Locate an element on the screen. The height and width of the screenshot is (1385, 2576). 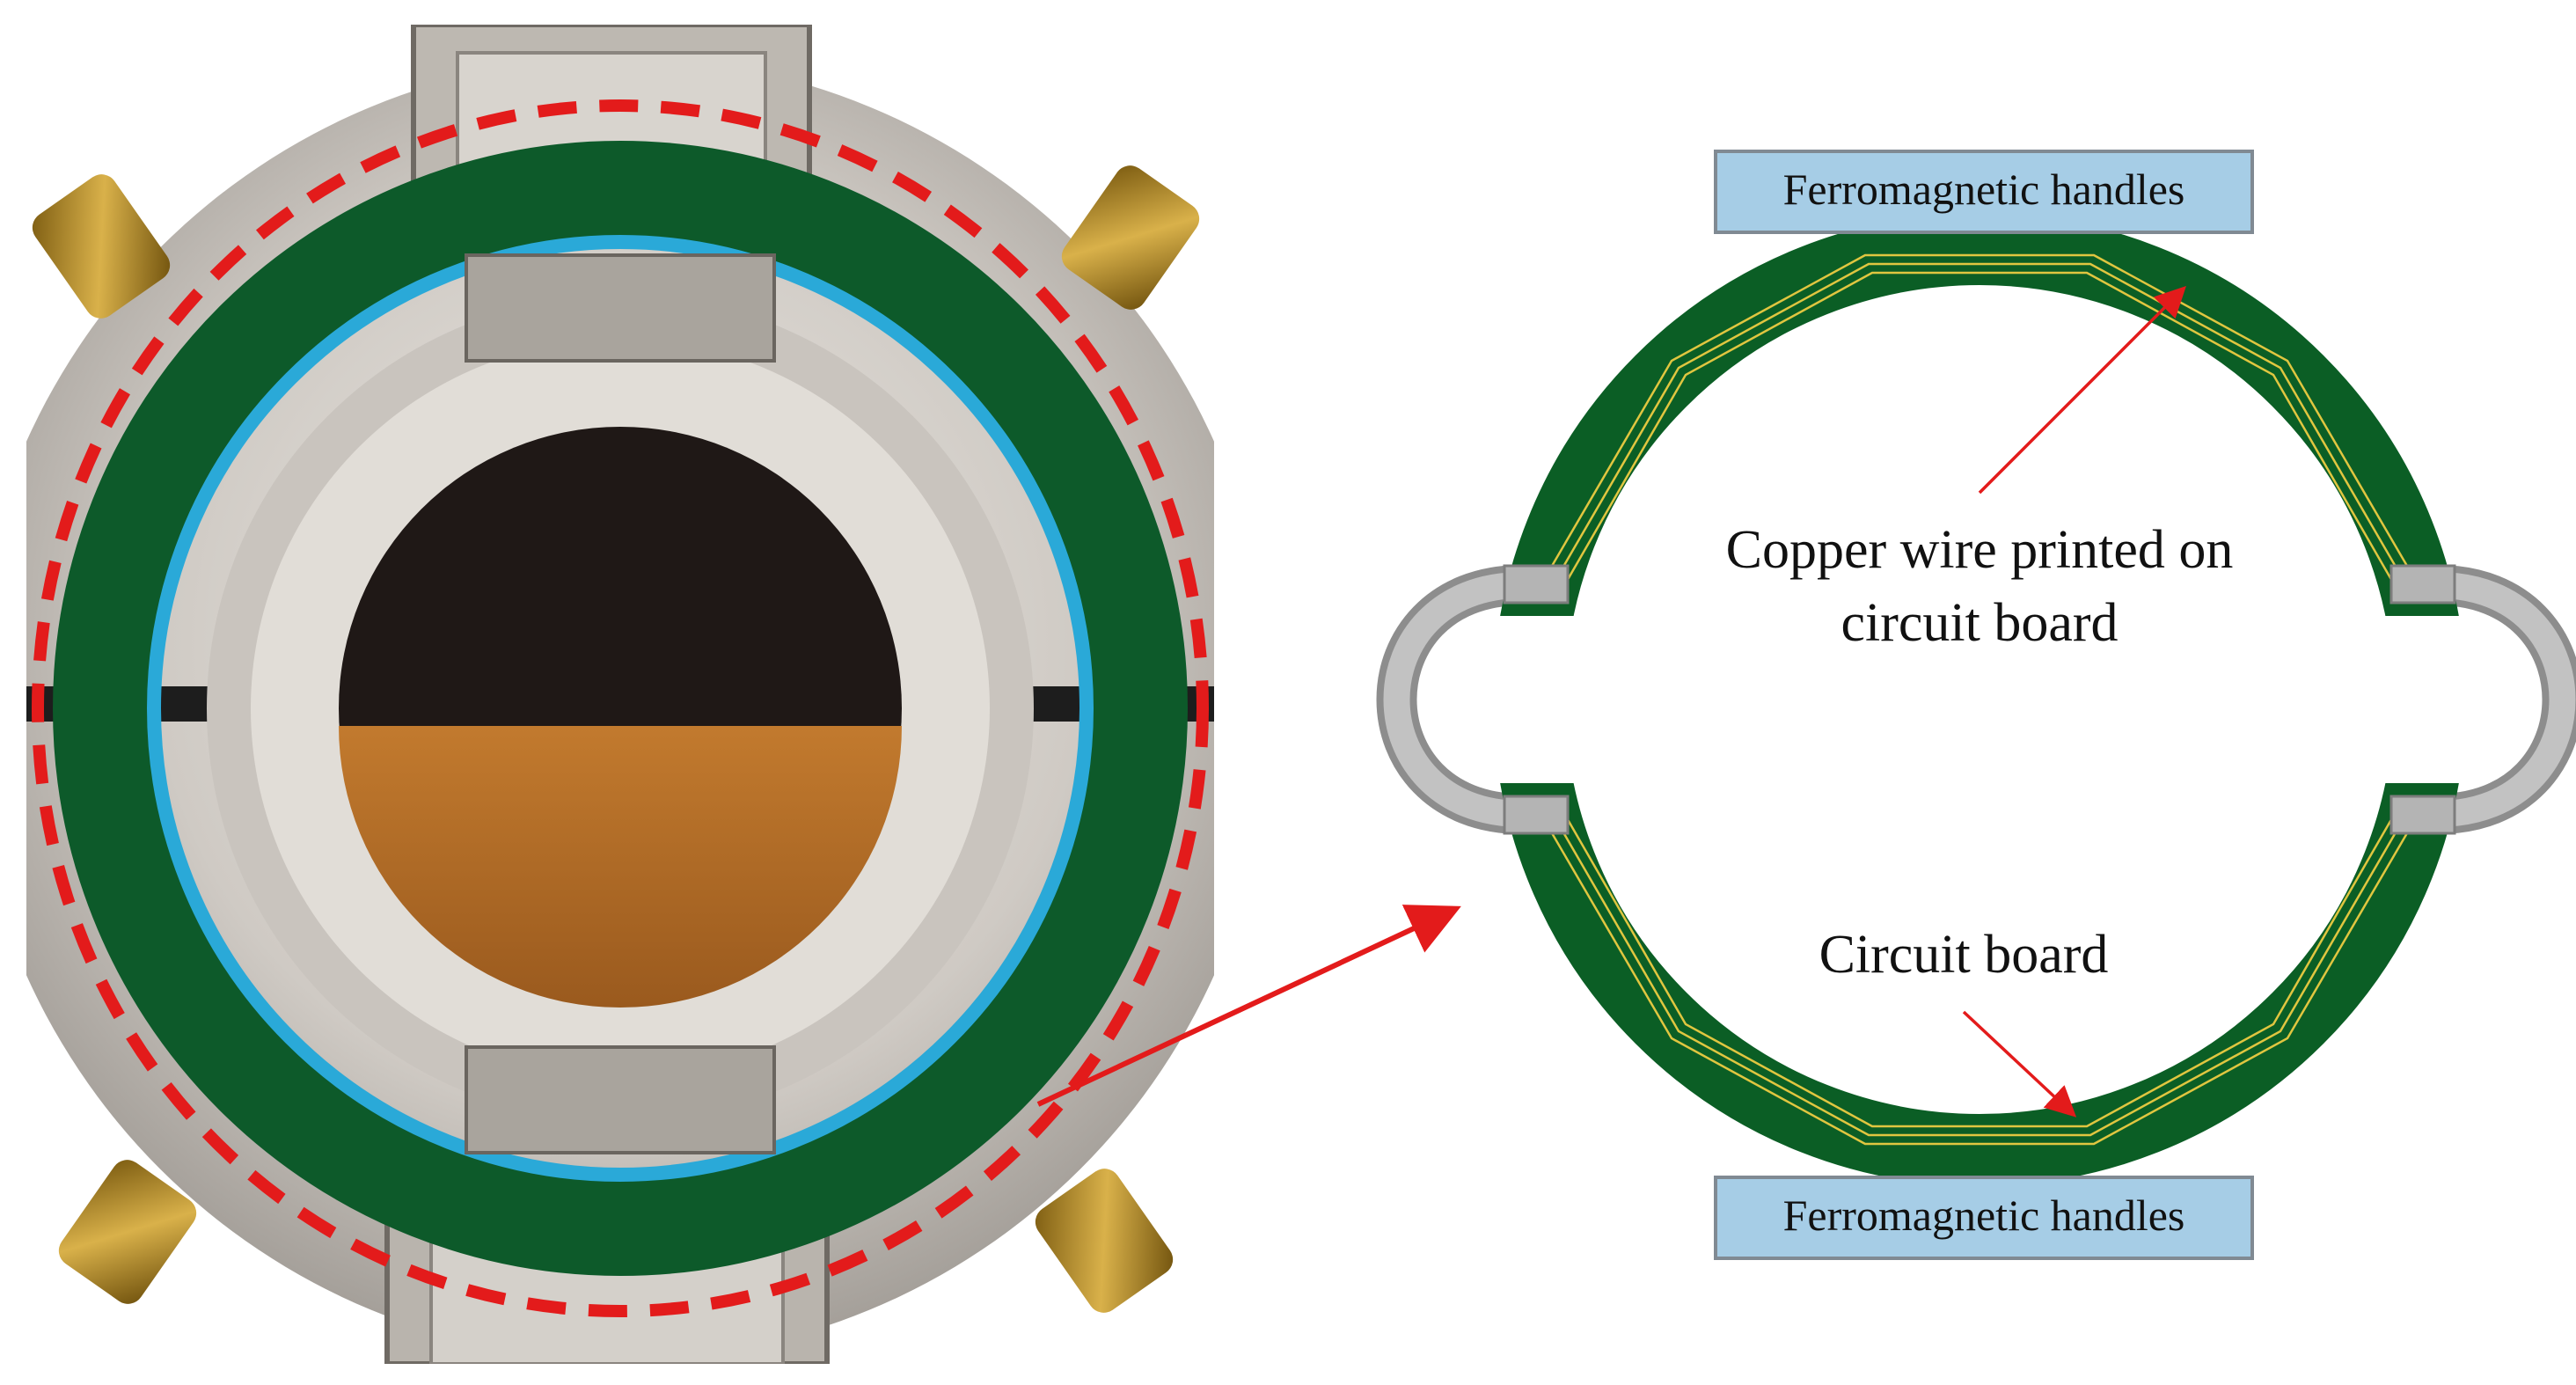
magnet-top-left is located at coordinates (101, 246).